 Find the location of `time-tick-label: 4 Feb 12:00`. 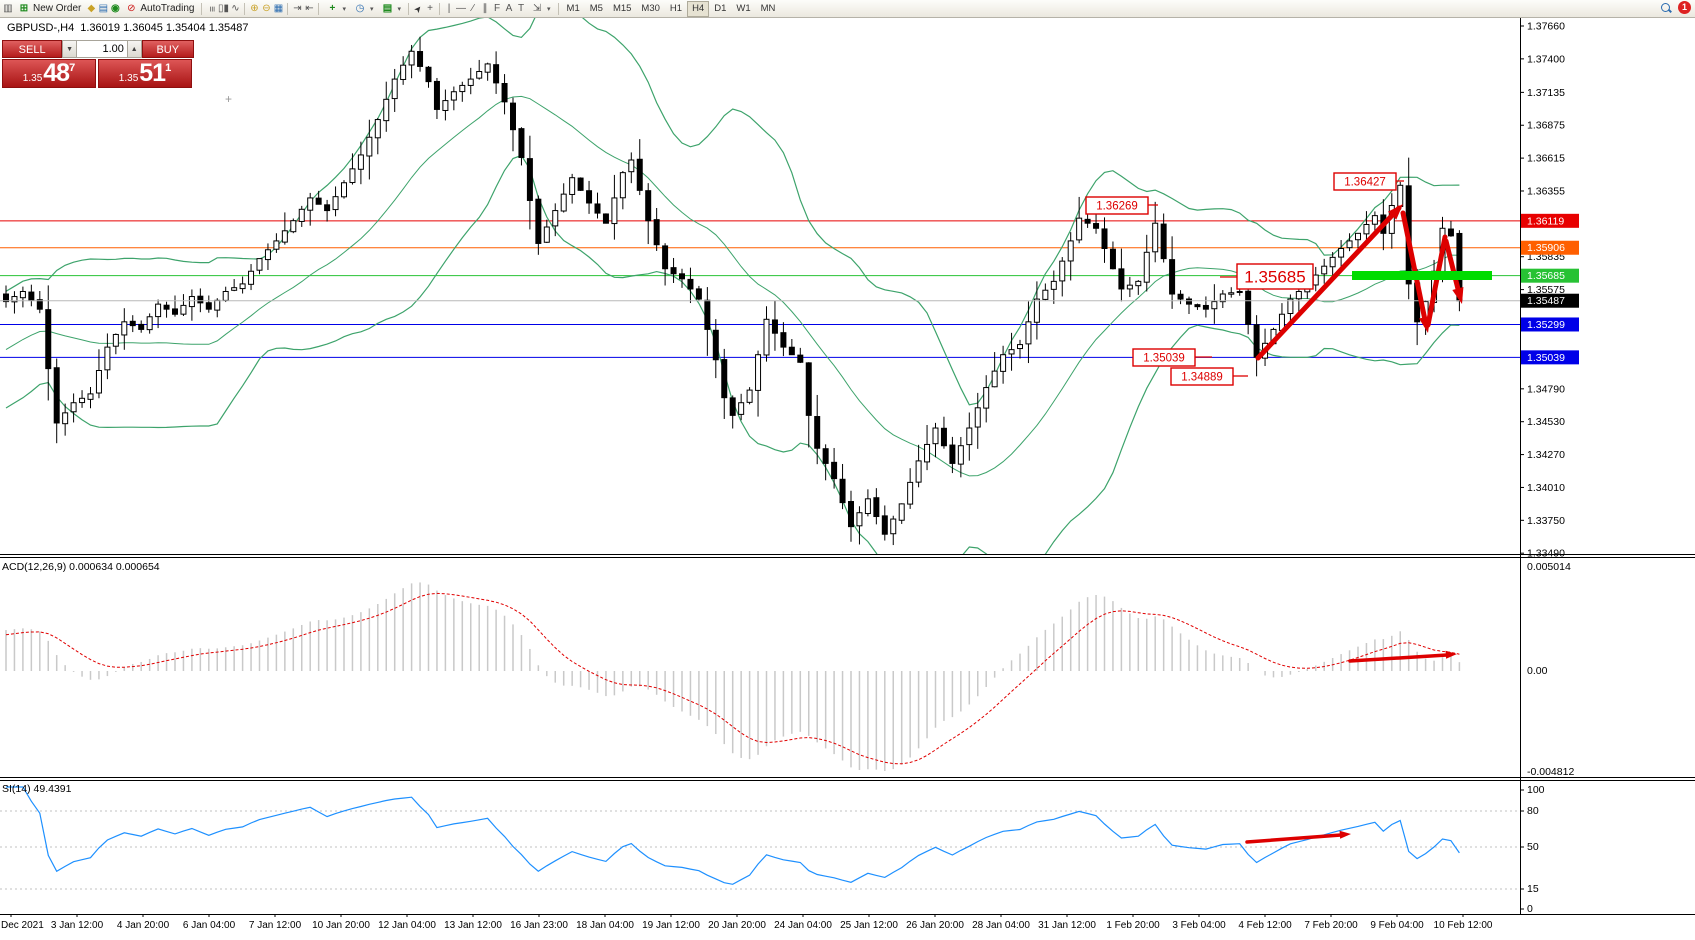

time-tick-label: 4 Feb 12:00 is located at coordinates (1265, 925).